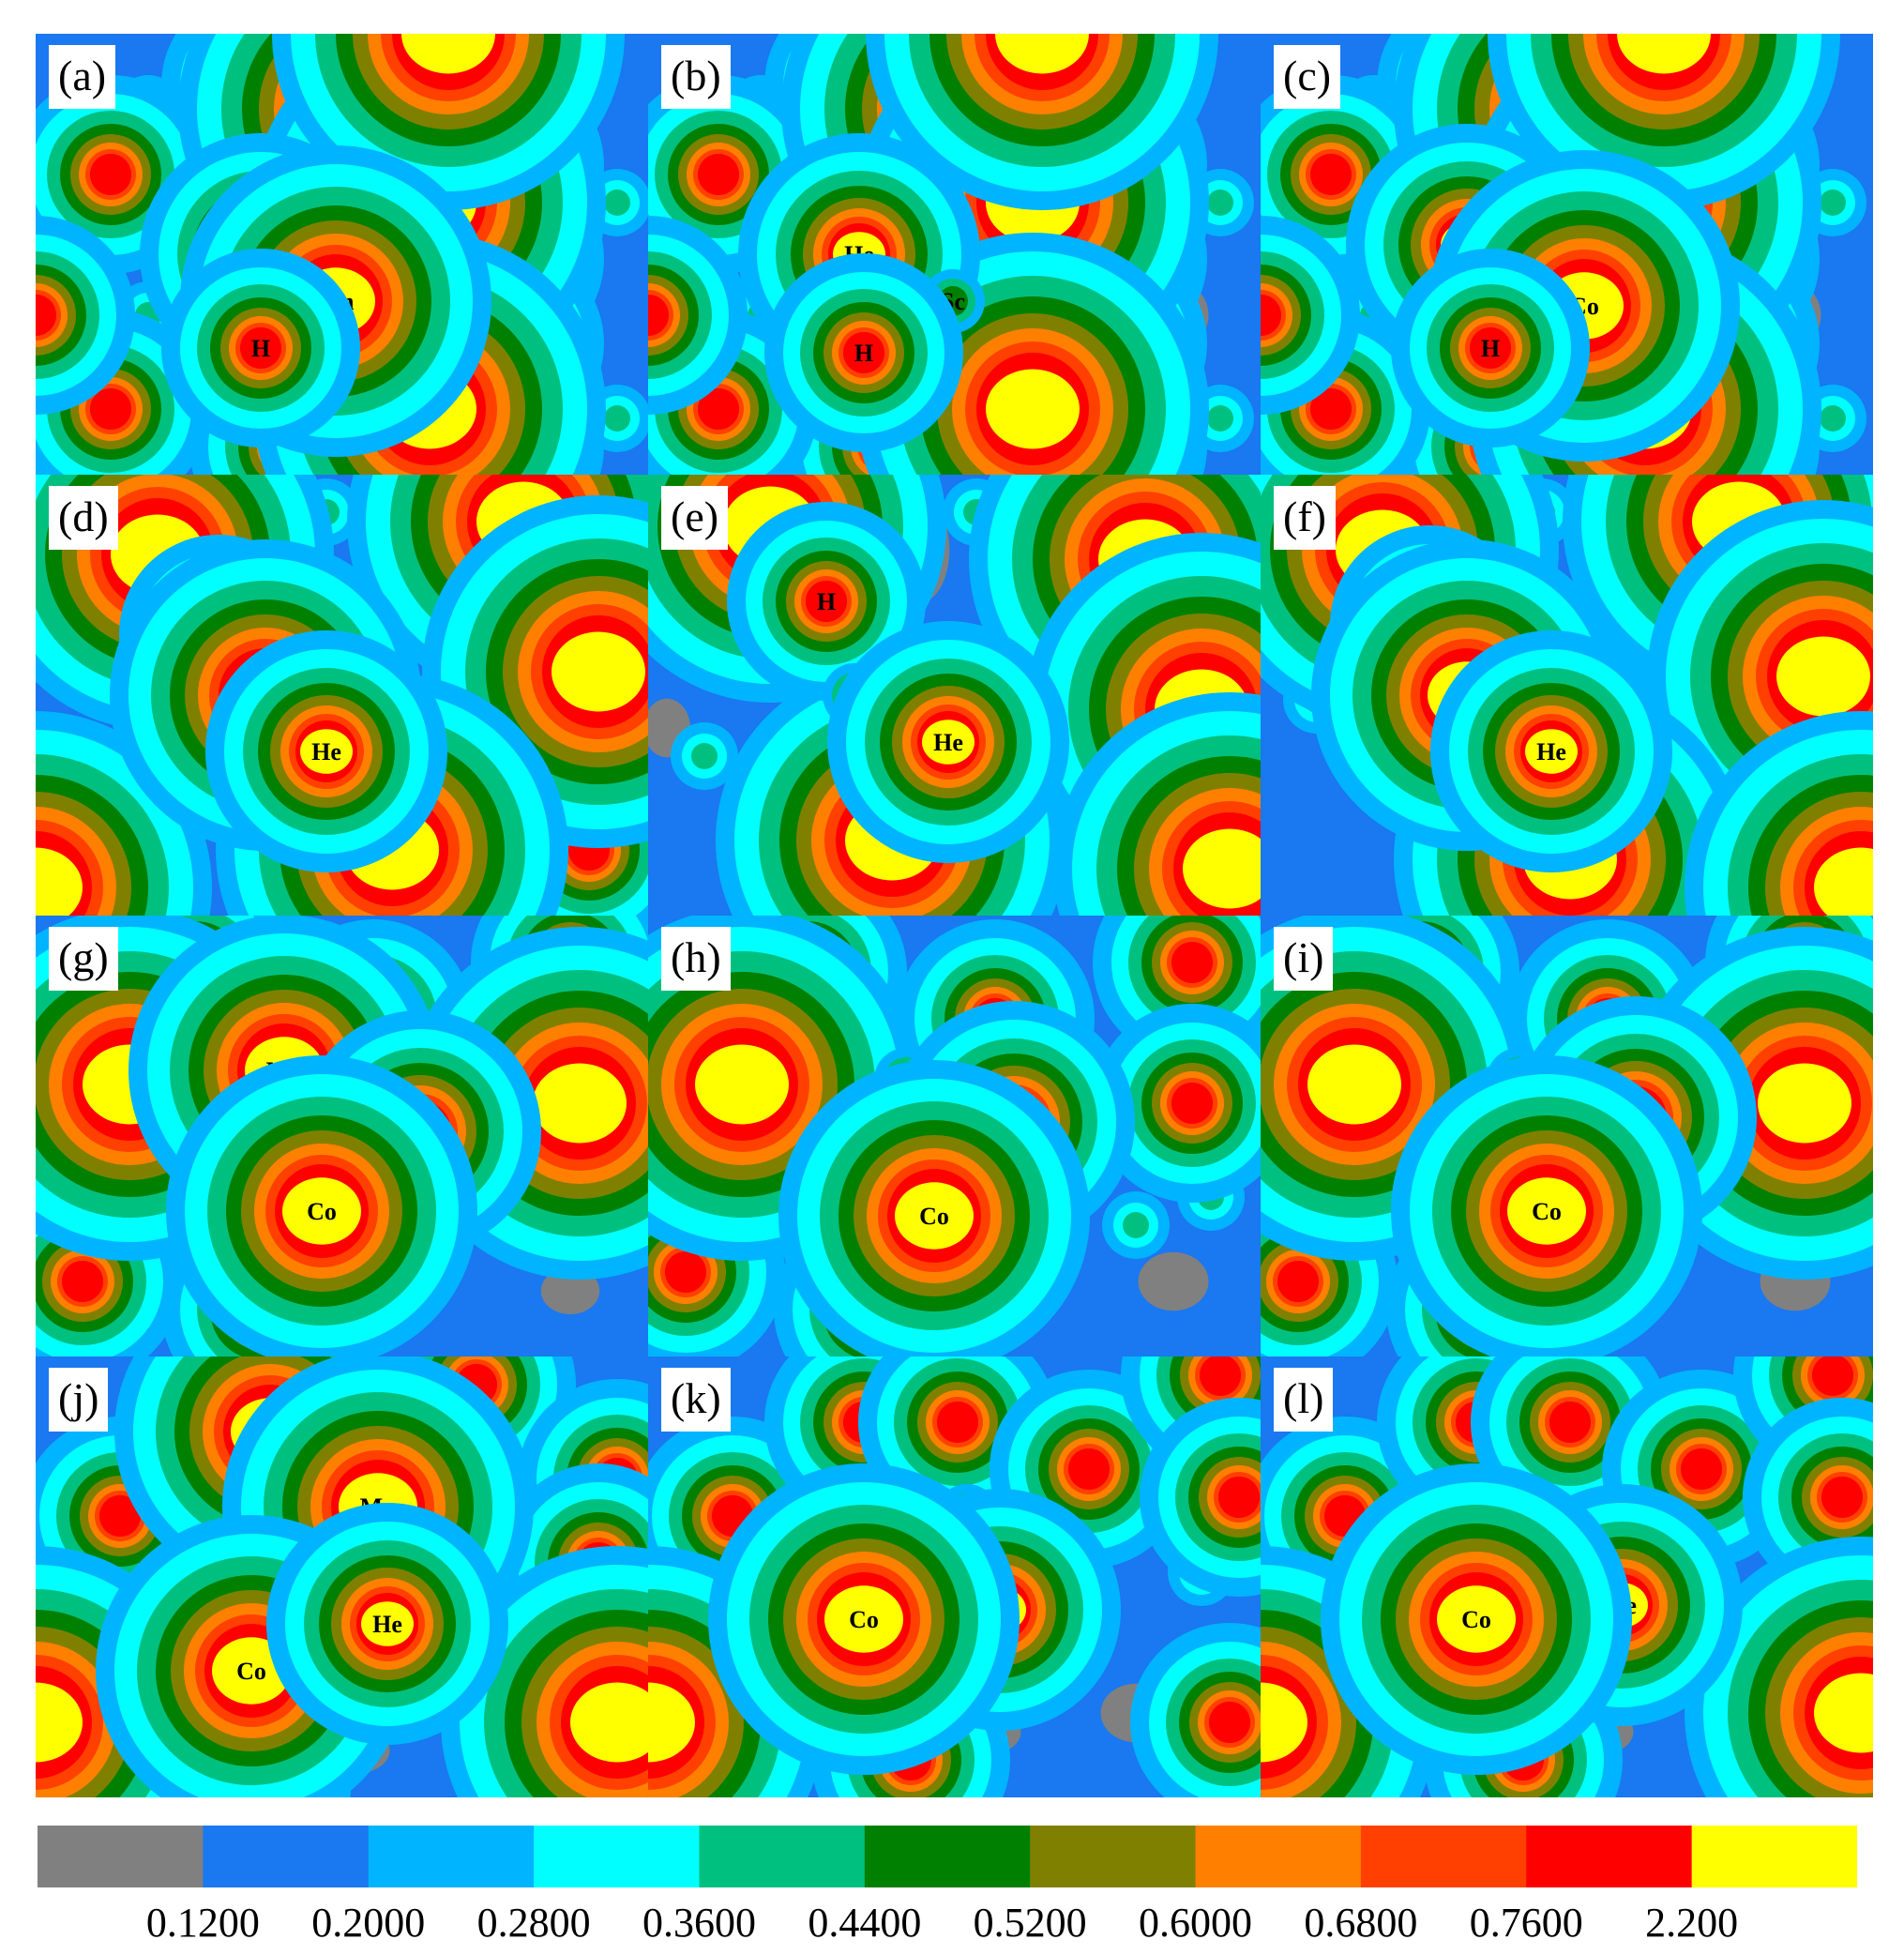  I want to click on panel-l: ZrHeCo(l), so click(1567, 1576).